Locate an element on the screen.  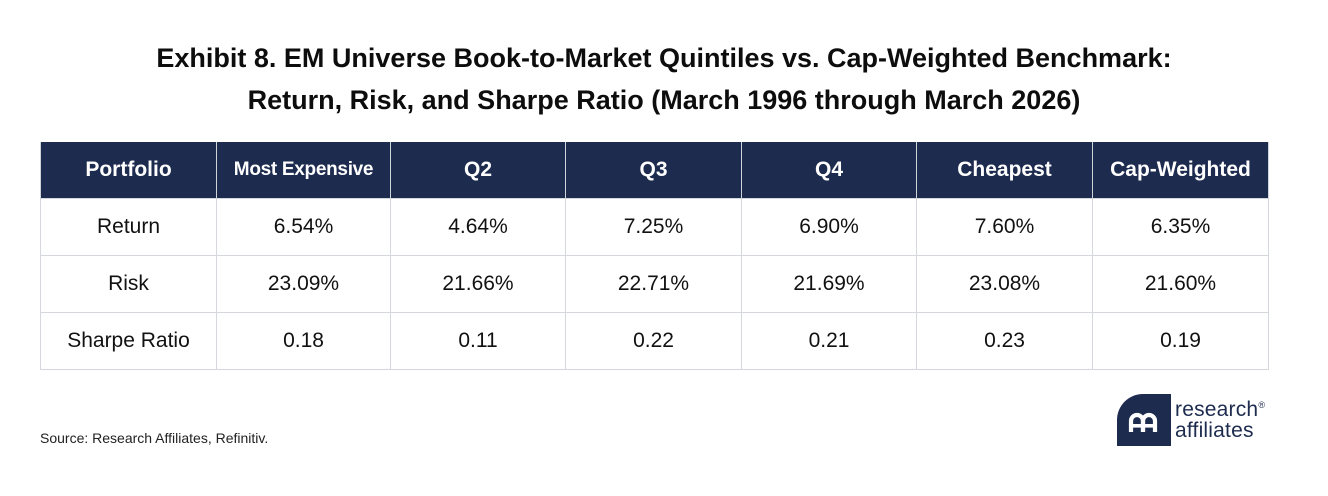
table-cell: 6.54% is located at coordinates (303, 226).